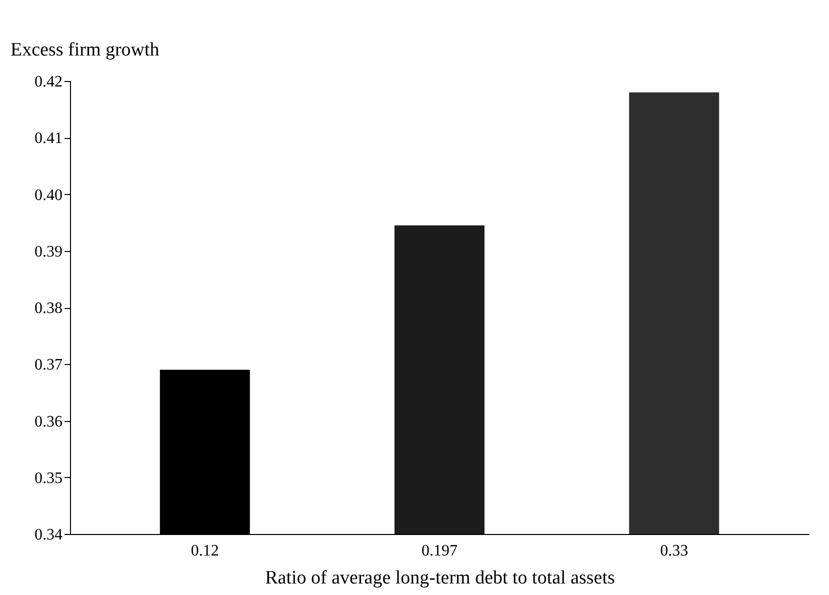  What do you see at coordinates (48, 535) in the screenshot?
I see `y-tick-label: 0.34` at bounding box center [48, 535].